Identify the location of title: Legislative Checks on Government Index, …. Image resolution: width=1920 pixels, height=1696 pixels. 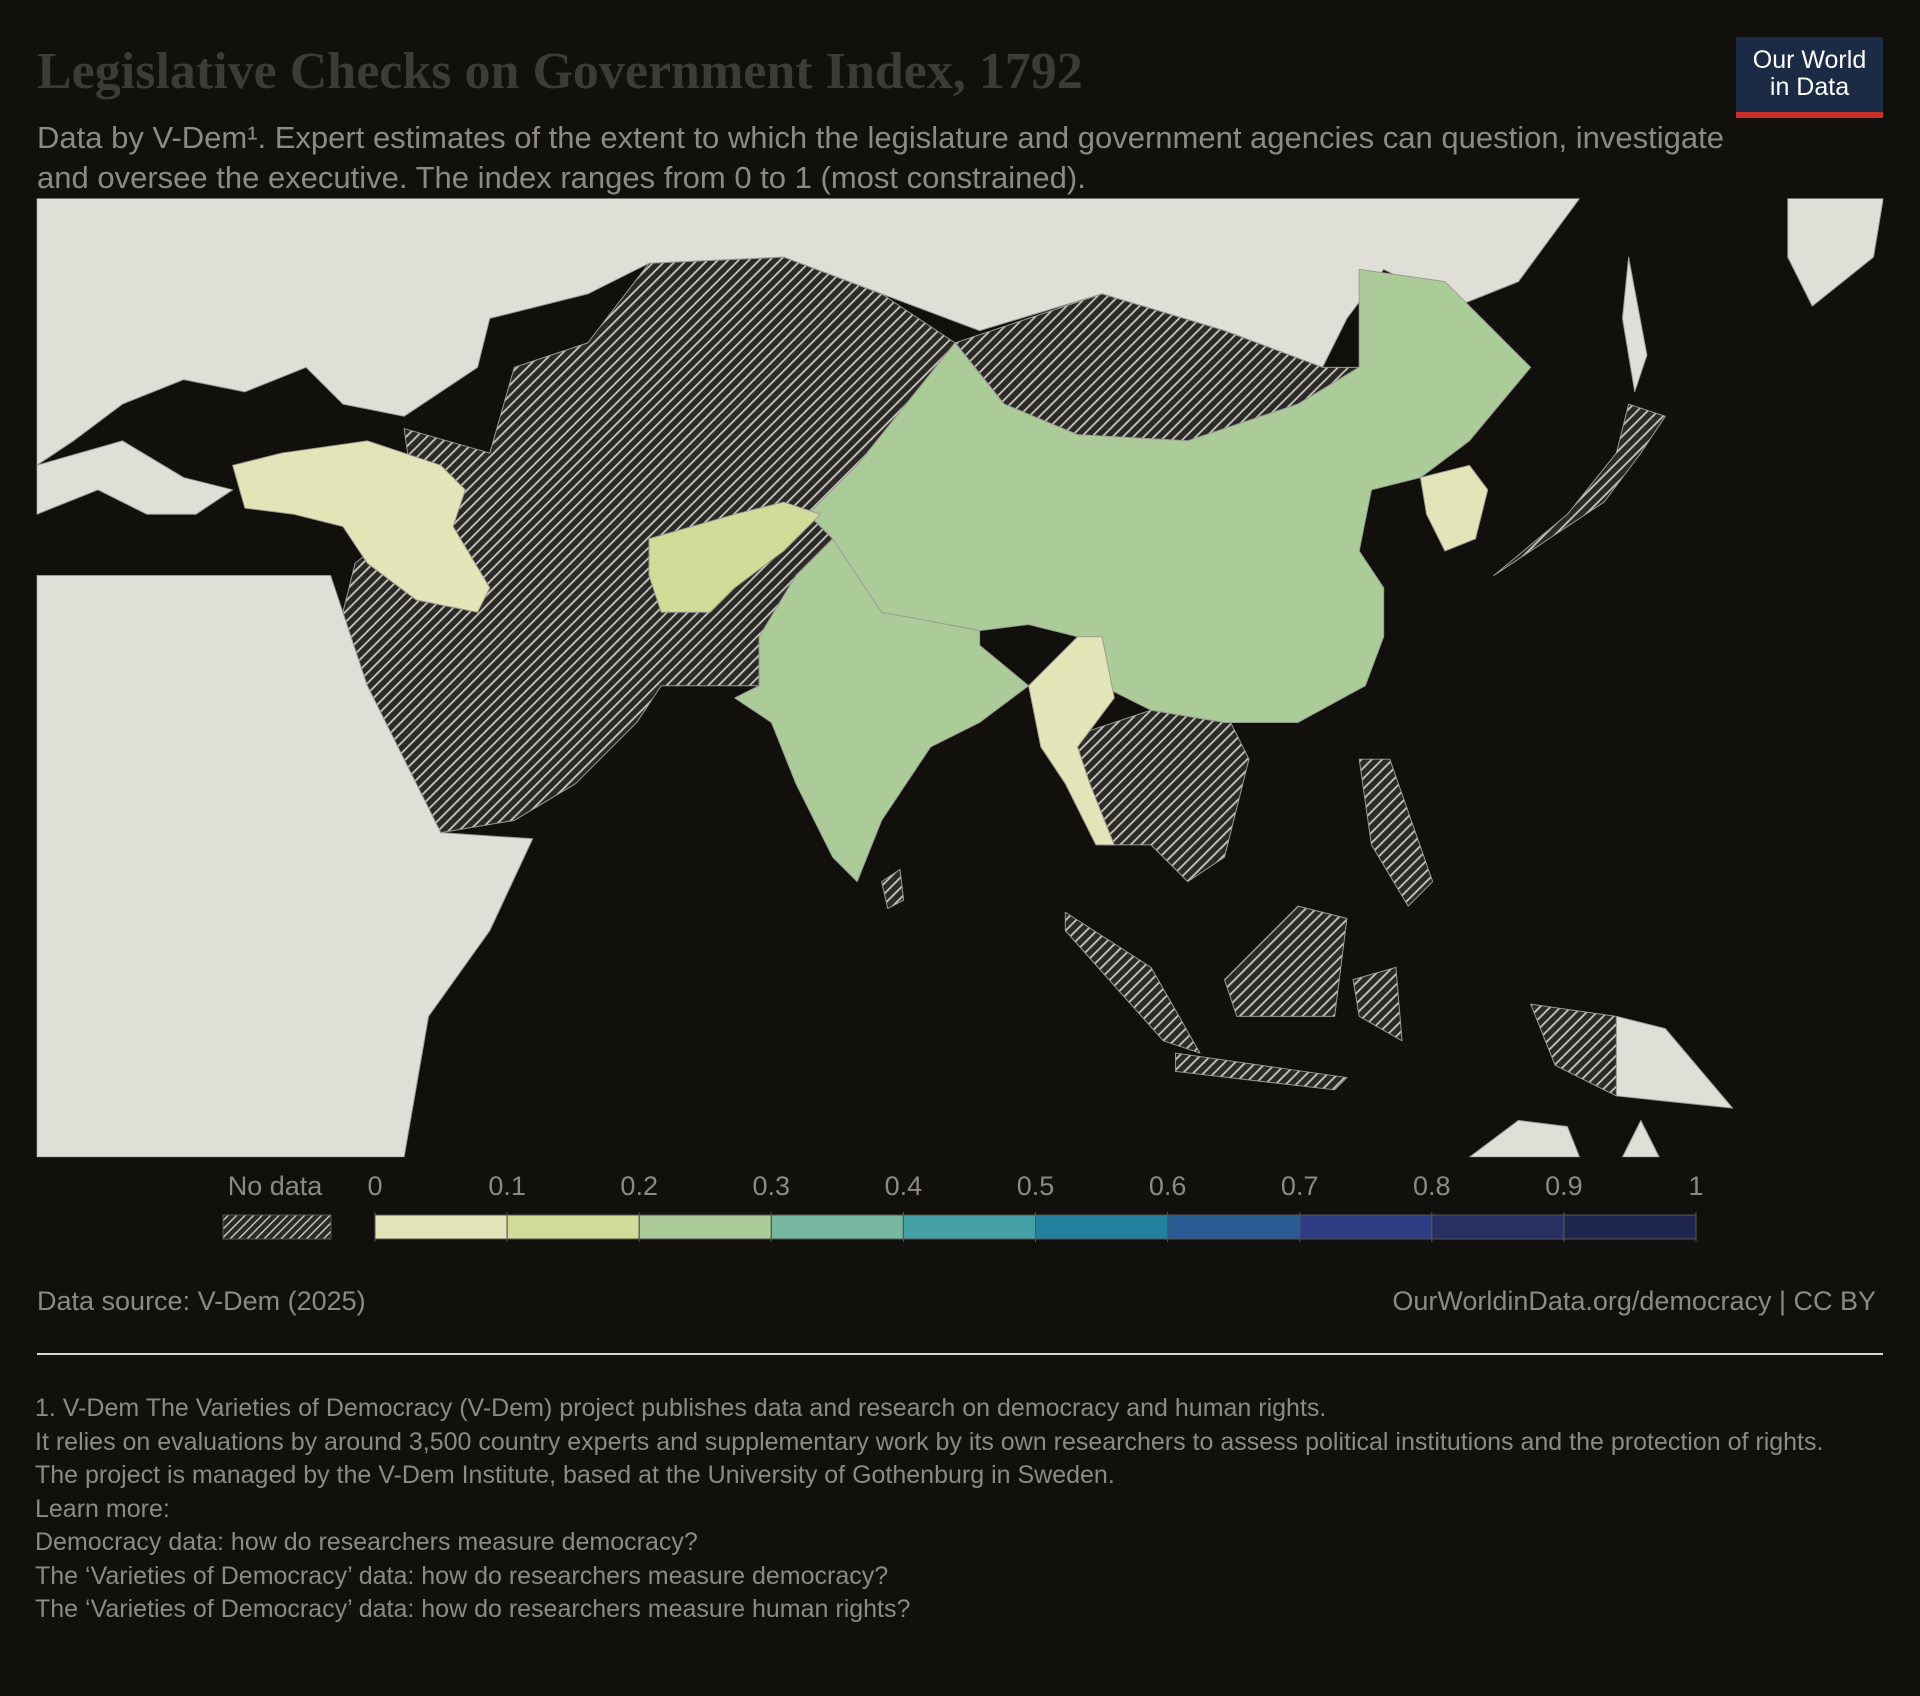
(560, 71).